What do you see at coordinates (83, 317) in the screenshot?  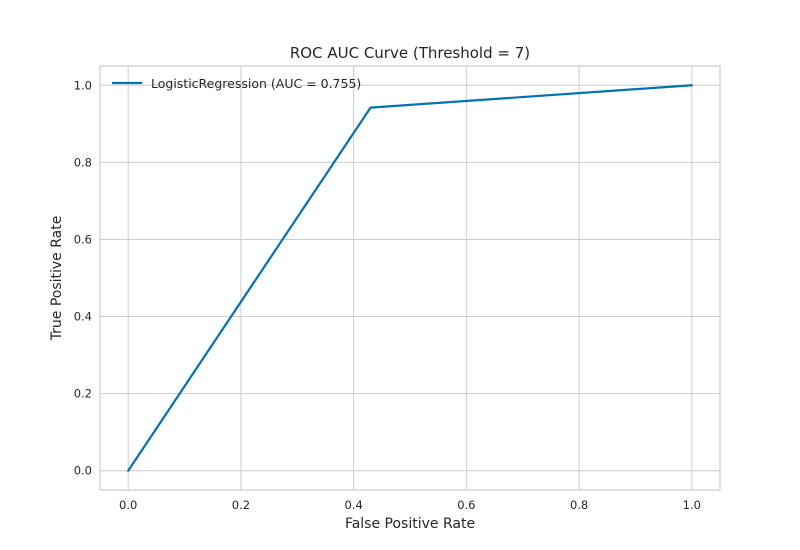 I see `y-tick-label: 0.4` at bounding box center [83, 317].